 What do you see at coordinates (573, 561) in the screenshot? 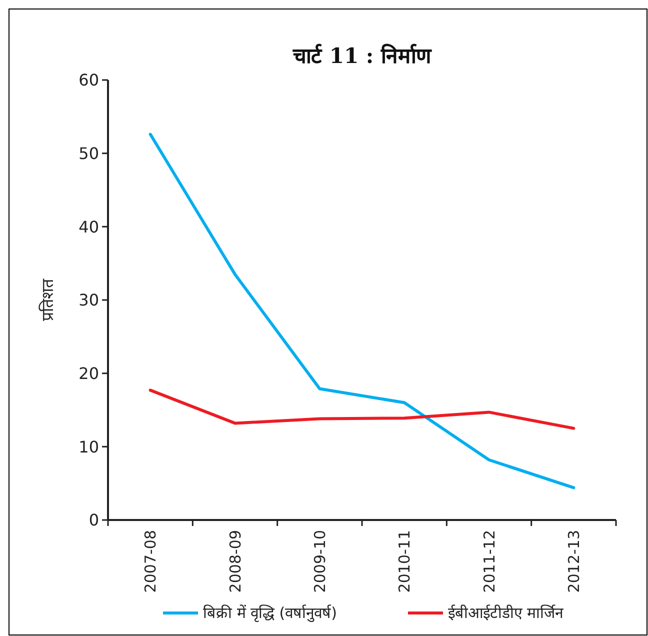
I see `x-tick-label: 2012-13` at bounding box center [573, 561].